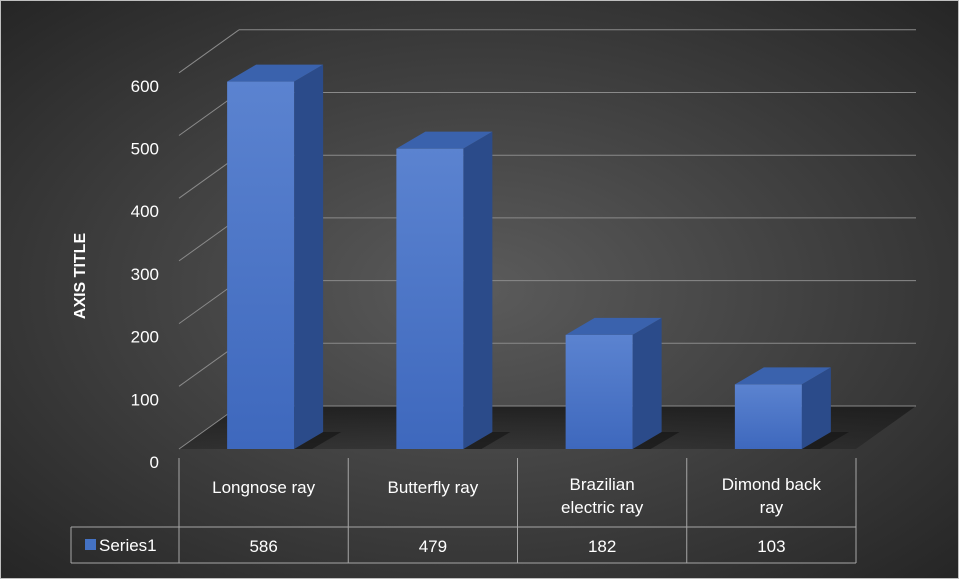 This screenshot has width=959, height=579. What do you see at coordinates (772, 484) in the screenshot?
I see `x-tick-label: Dimond back` at bounding box center [772, 484].